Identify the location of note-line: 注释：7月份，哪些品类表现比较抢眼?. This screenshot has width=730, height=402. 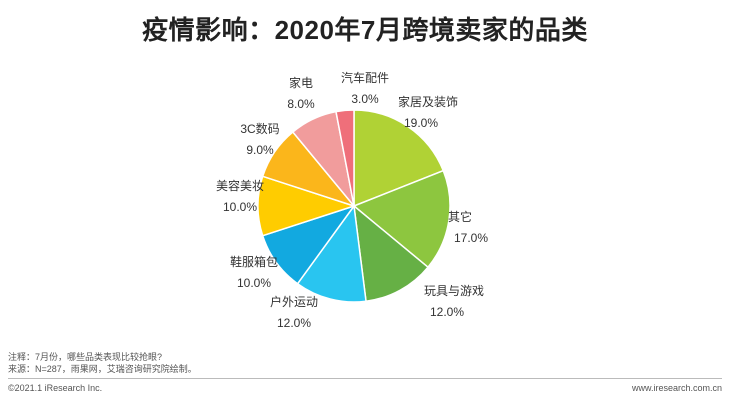
(85, 357).